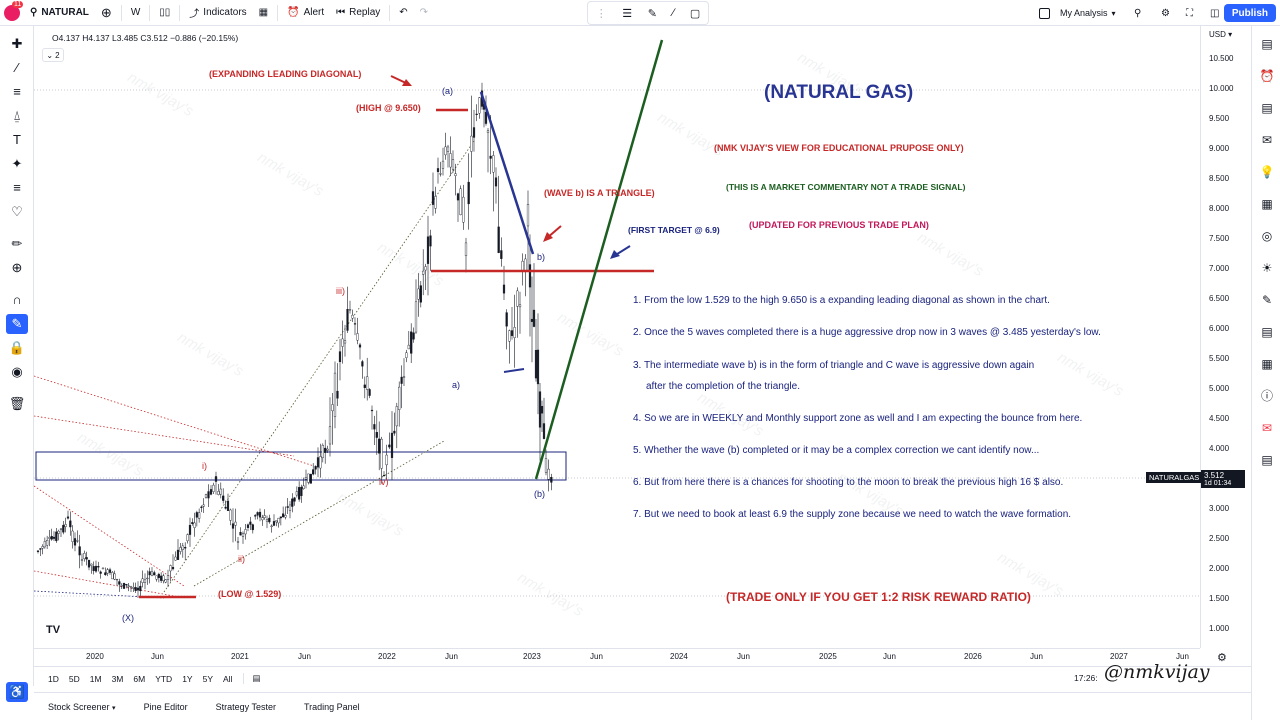 The image size is (1280, 720). What do you see at coordinates (17, 211) in the screenshot?
I see `heart-icon: ♡` at bounding box center [17, 211].